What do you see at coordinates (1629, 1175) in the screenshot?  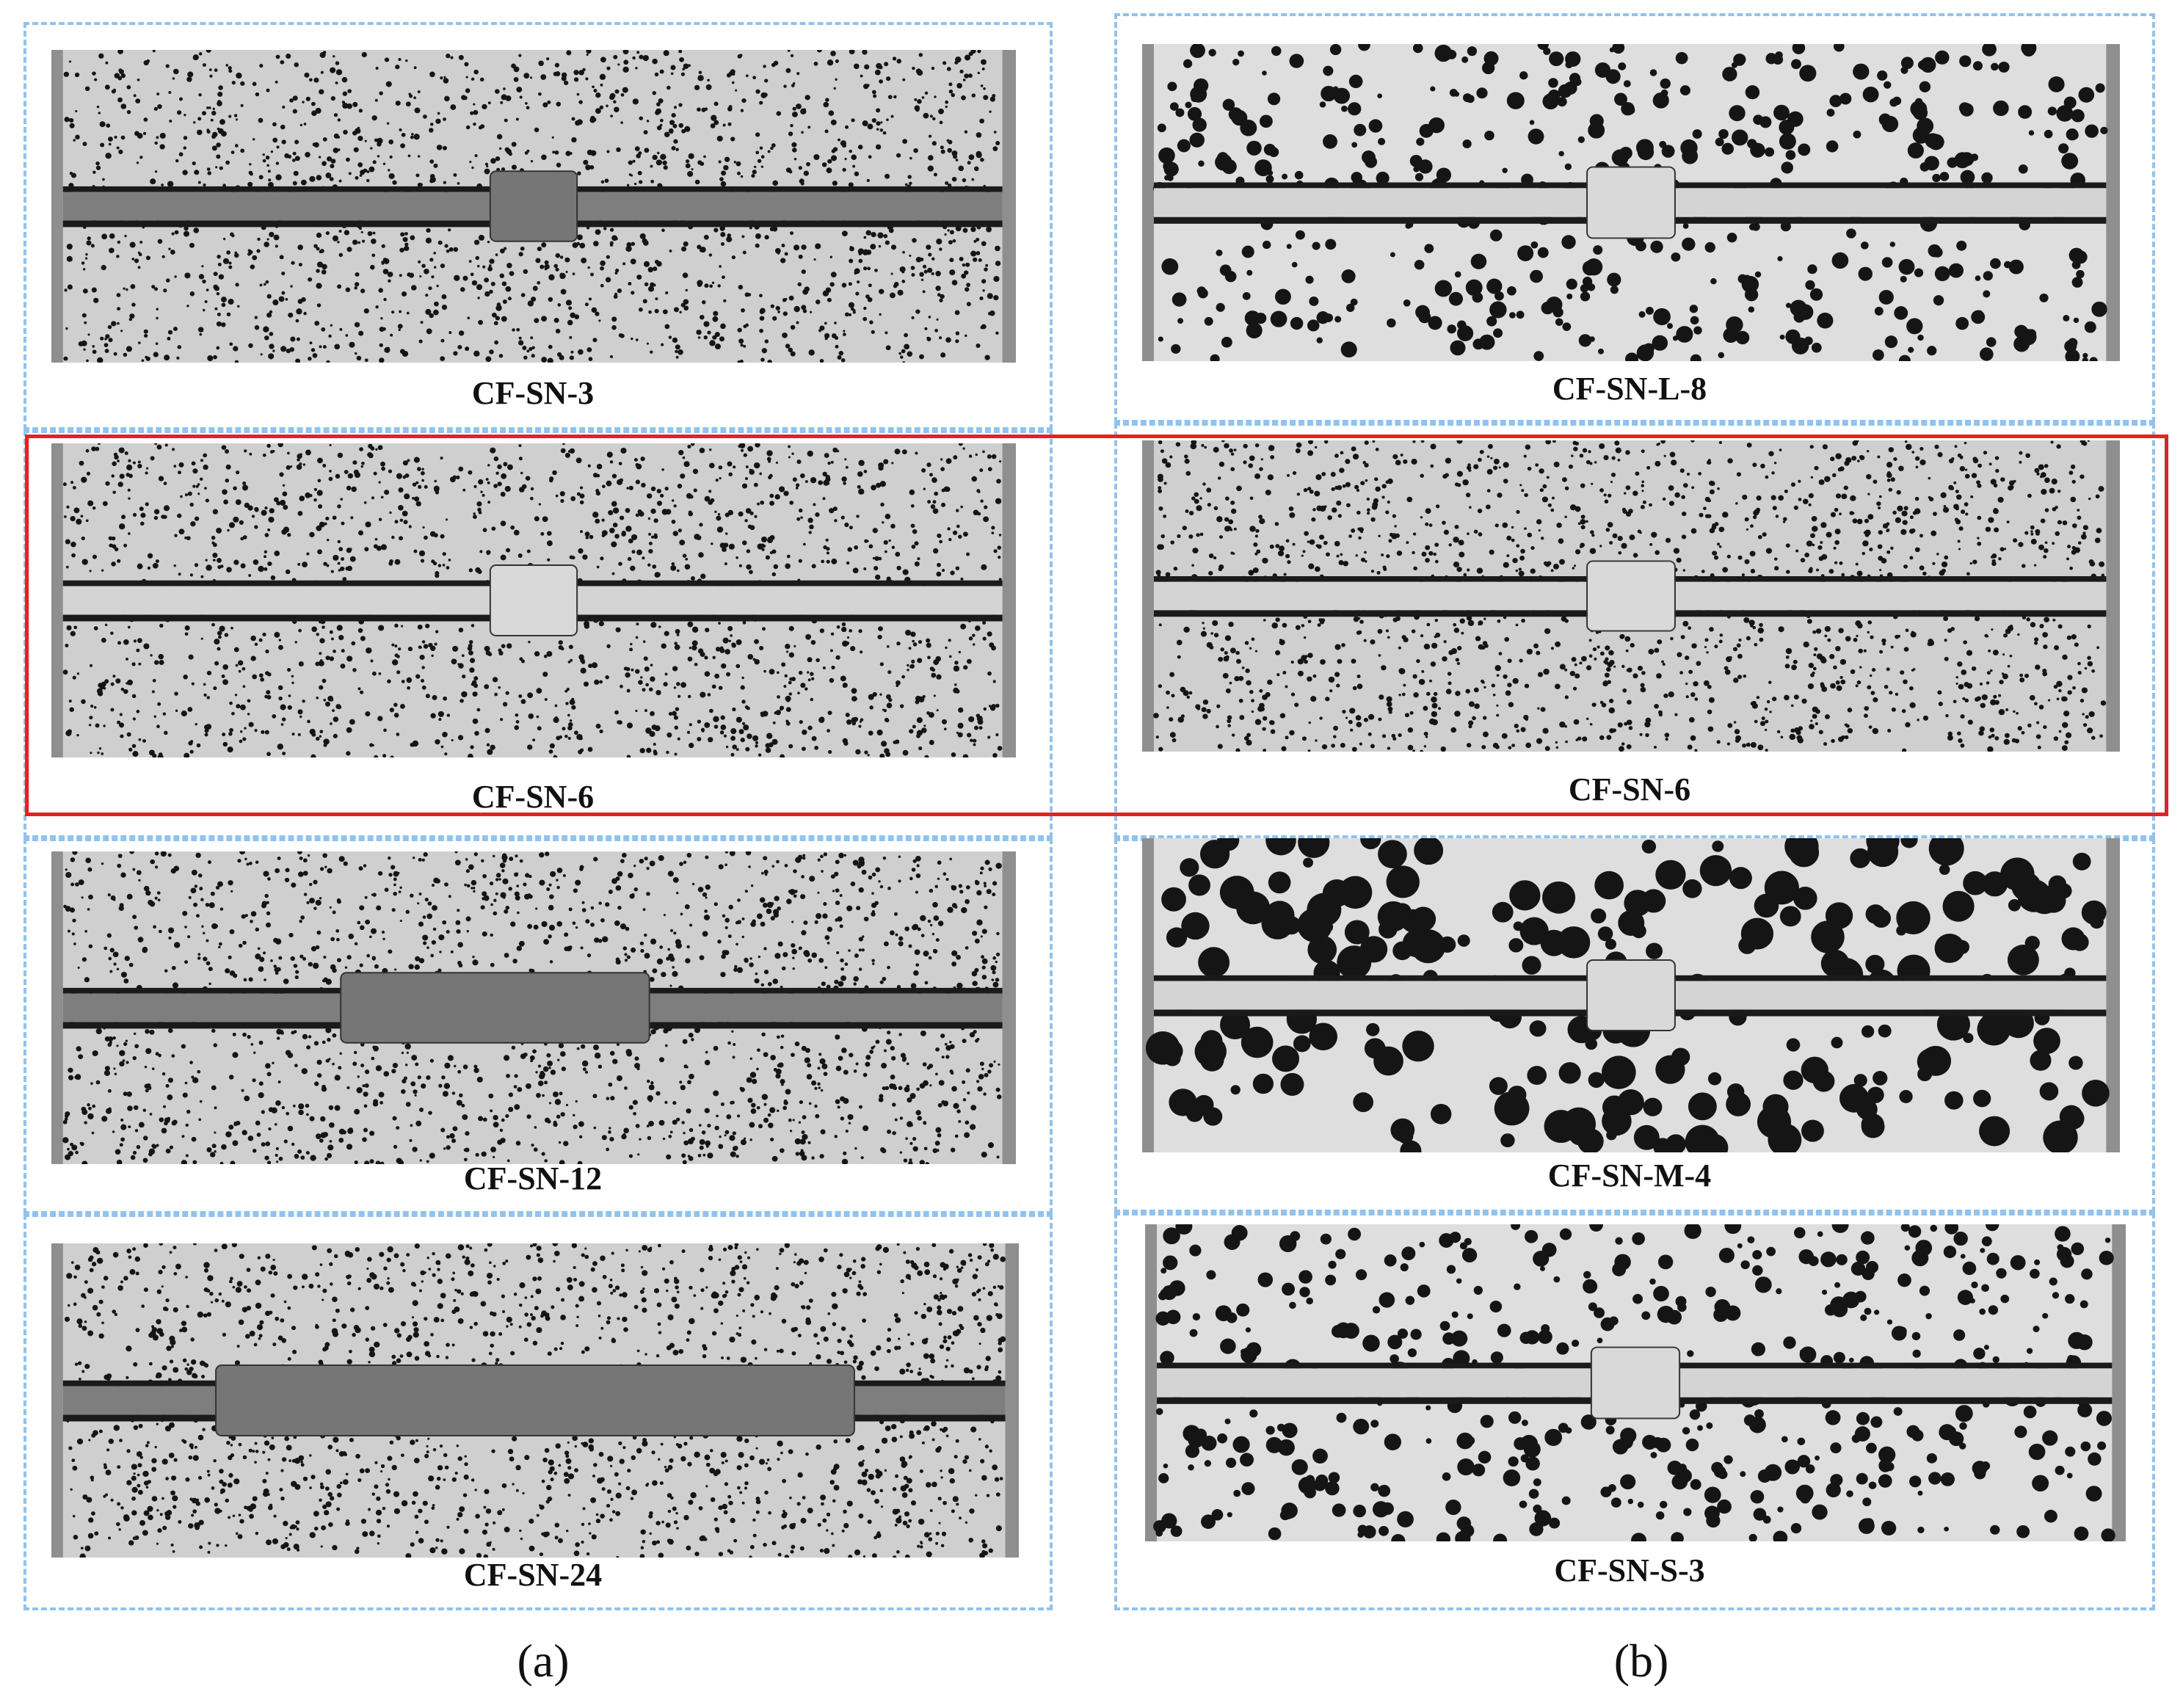 I see `caption-cf-sn-m-4: CF-SN-M-4` at bounding box center [1629, 1175].